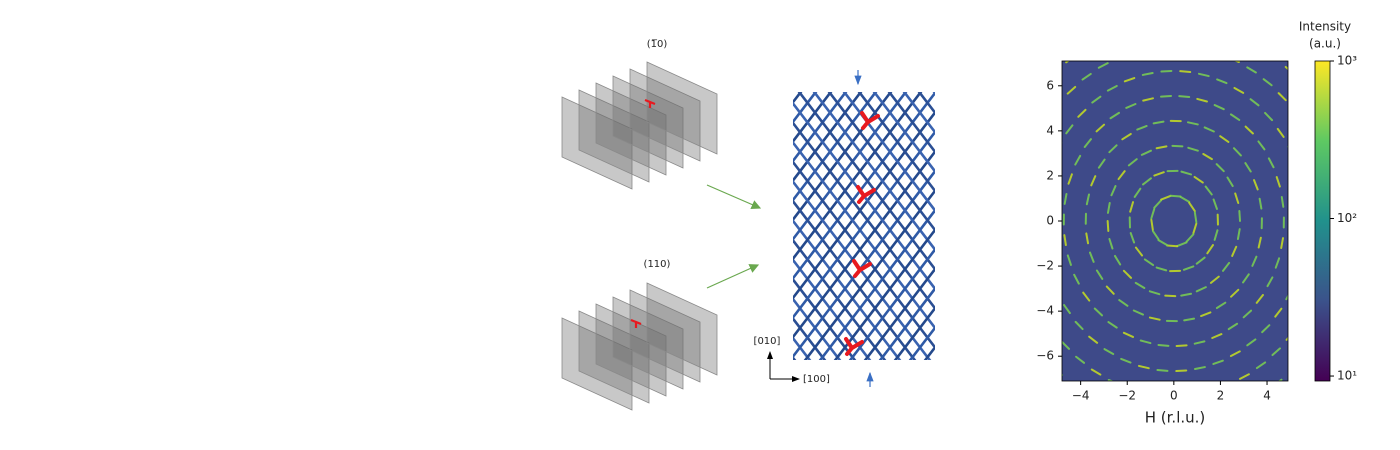 The height and width of the screenshot is (450, 1400). I want to click on x-tick-label: −2, so click(1127, 396).